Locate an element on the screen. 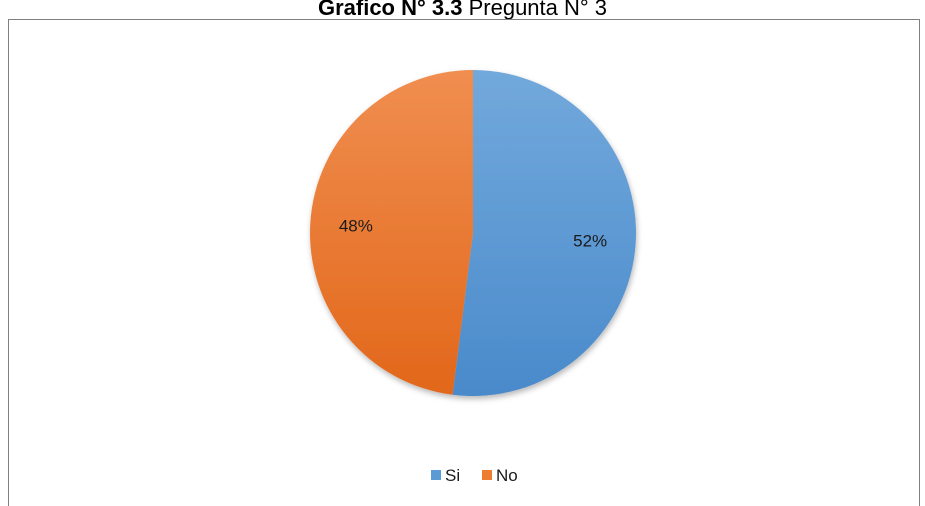 Image resolution: width=925 pixels, height=506 pixels. chart-title-bold: Grafico N° 3.3 is located at coordinates (390, 10).